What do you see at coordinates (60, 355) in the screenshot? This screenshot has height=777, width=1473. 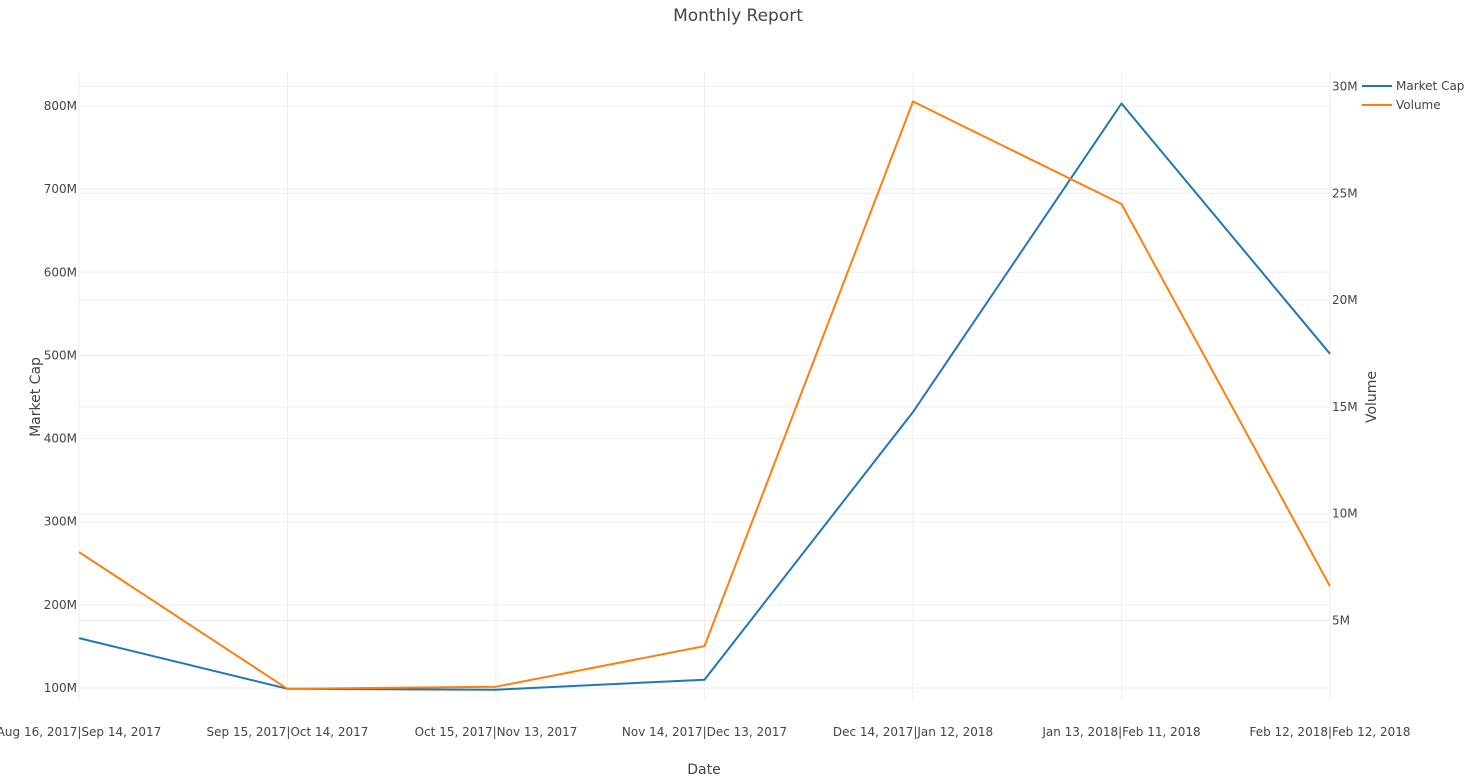 I see `y-tick-label: 500M` at bounding box center [60, 355].